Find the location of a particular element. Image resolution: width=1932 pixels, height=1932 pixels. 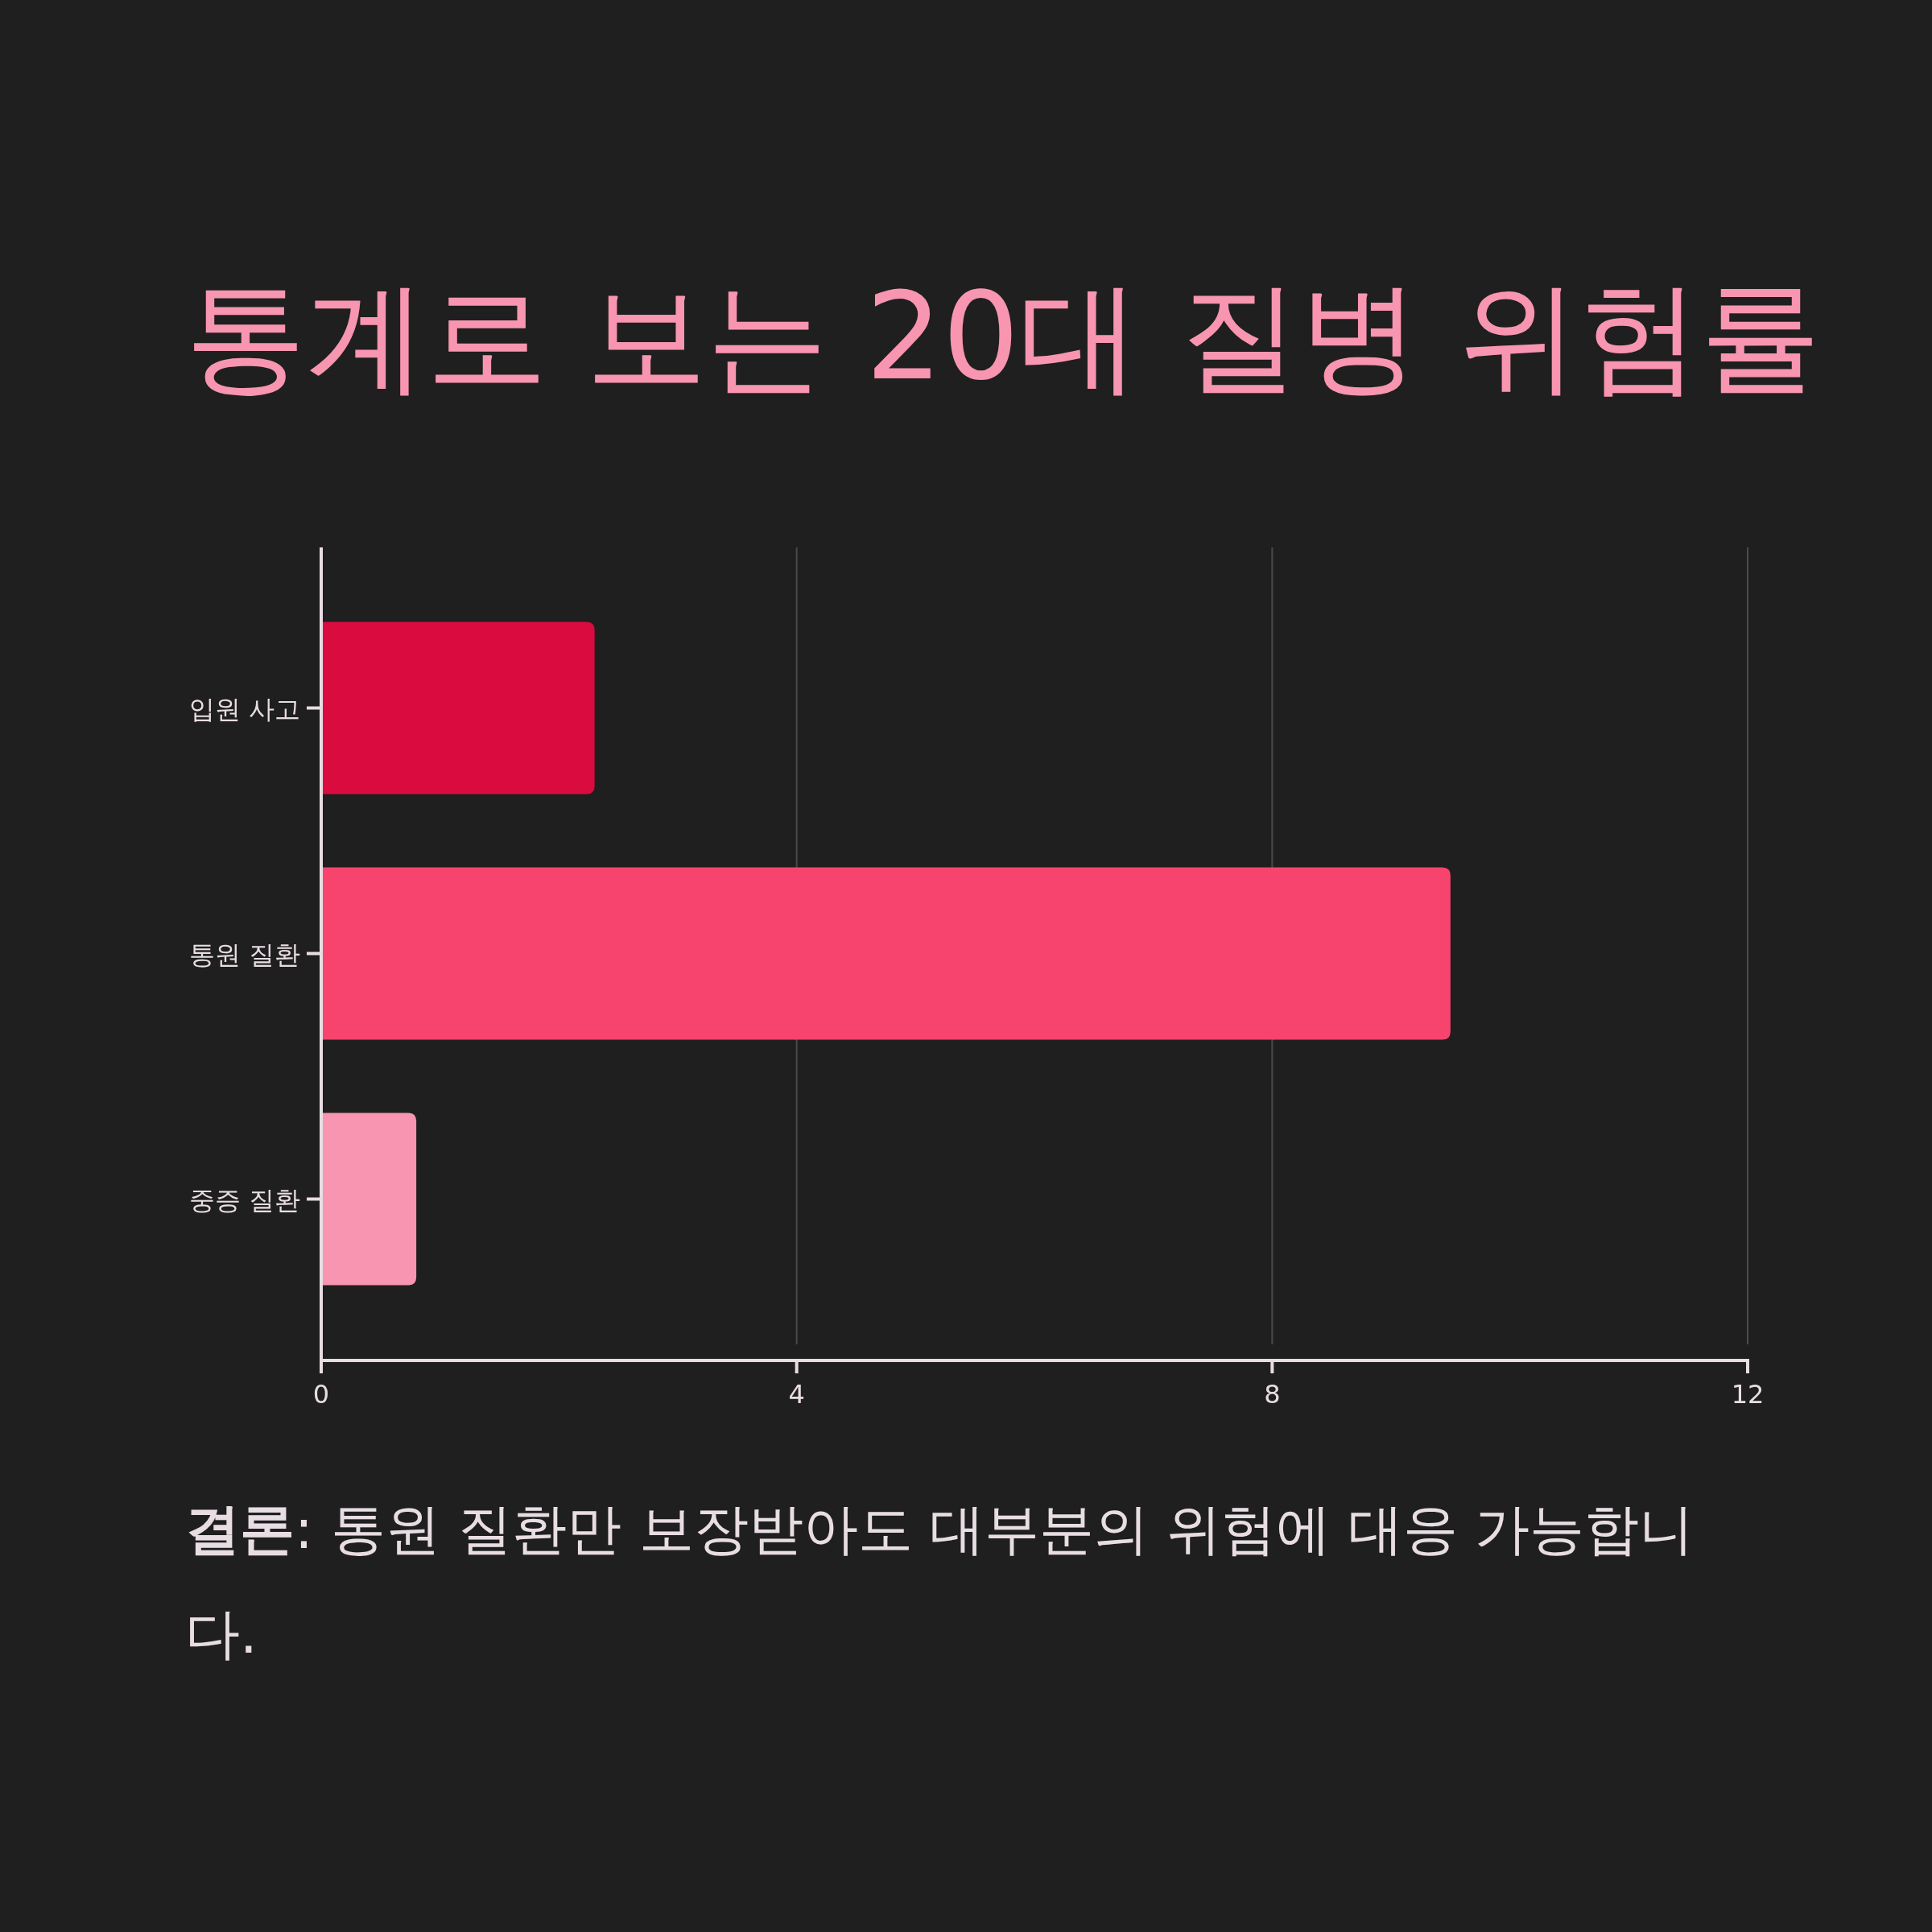

x-tick-label: 0 is located at coordinates (321, 1394).